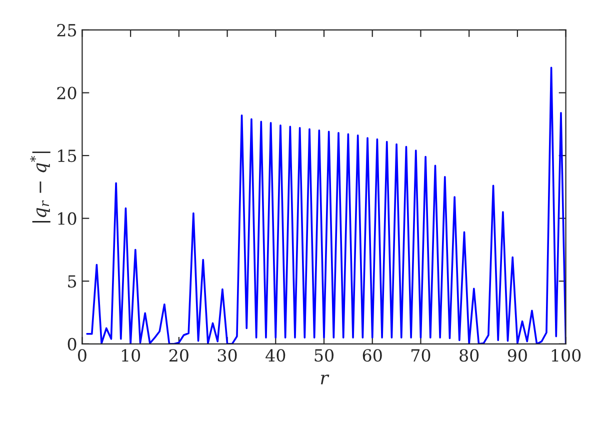 This screenshot has height=422, width=600. Describe the element at coordinates (66, 93) in the screenshot. I see `y-tick-label: 20` at that location.